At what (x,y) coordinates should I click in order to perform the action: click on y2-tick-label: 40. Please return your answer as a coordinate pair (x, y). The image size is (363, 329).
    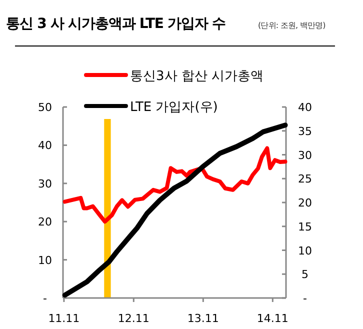
    Looking at the image, I should click on (305, 107).